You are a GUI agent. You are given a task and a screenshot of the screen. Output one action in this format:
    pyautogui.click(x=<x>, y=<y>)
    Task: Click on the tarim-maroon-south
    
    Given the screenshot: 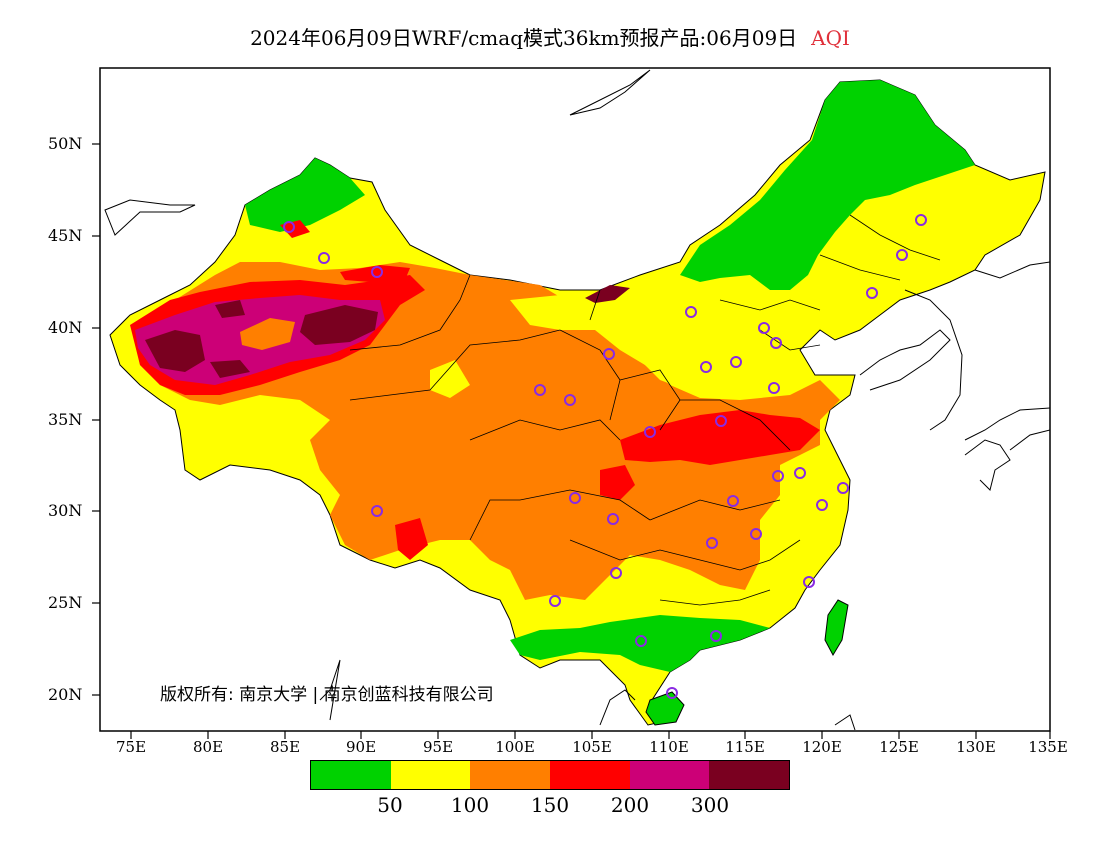 What is the action you would take?
    pyautogui.click(x=230, y=369)
    